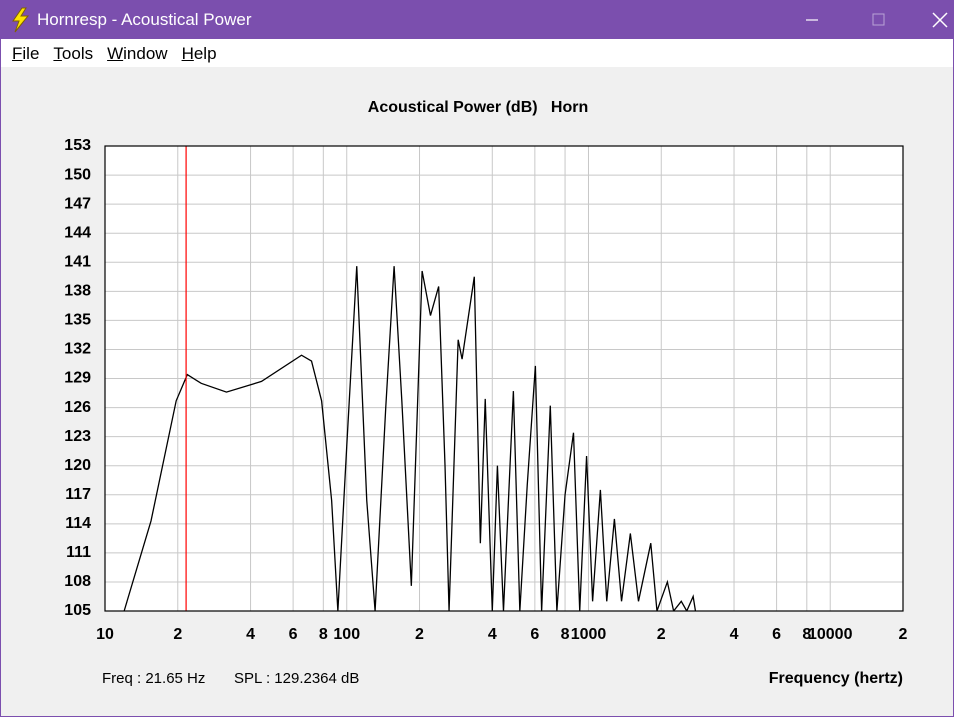  I want to click on y-tick-label: 147, so click(77, 203).